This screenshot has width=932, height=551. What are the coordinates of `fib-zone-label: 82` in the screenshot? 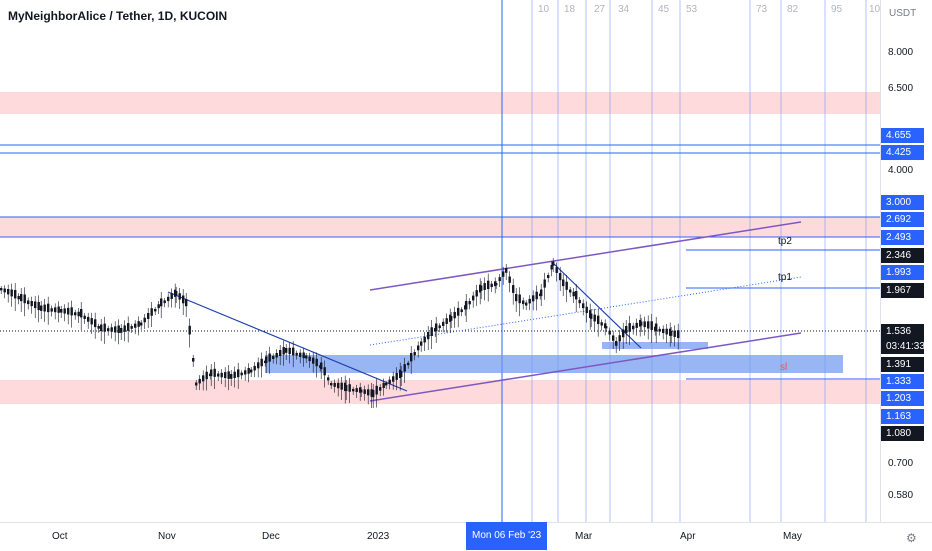 It's located at (793, 9).